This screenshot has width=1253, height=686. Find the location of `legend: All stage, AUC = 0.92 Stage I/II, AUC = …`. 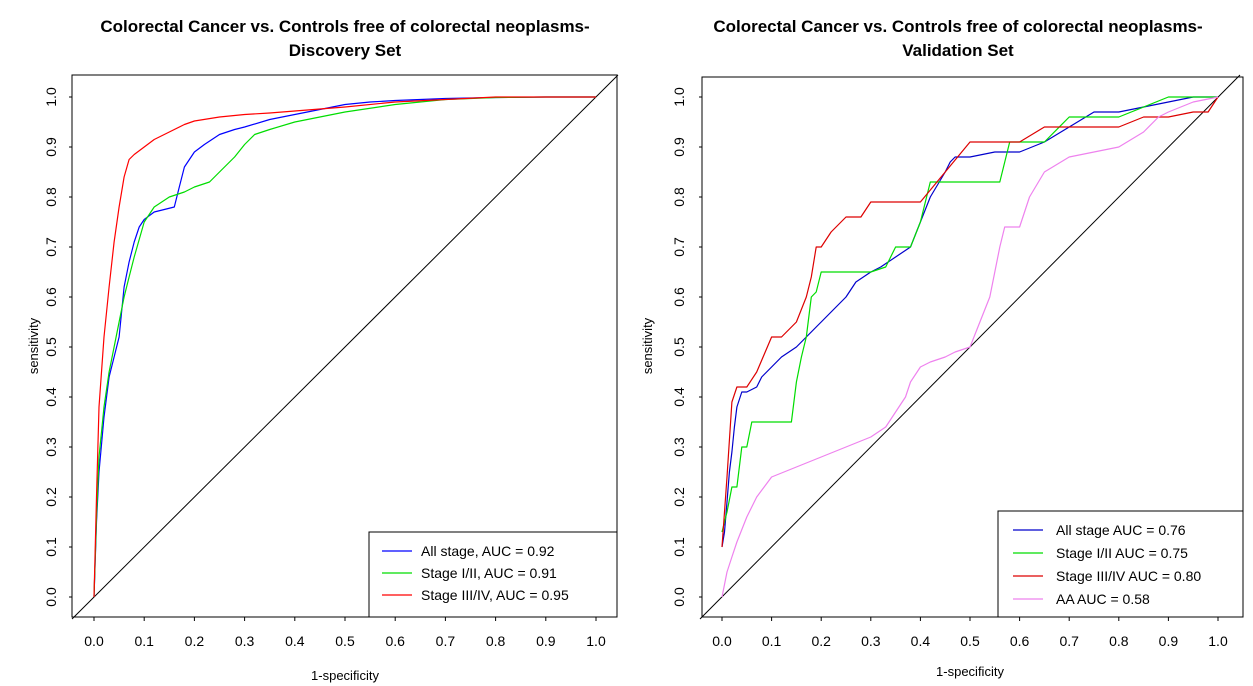

legend: All stage, AUC = 0.92 Stage I/II, AUC = … is located at coordinates (493, 574).